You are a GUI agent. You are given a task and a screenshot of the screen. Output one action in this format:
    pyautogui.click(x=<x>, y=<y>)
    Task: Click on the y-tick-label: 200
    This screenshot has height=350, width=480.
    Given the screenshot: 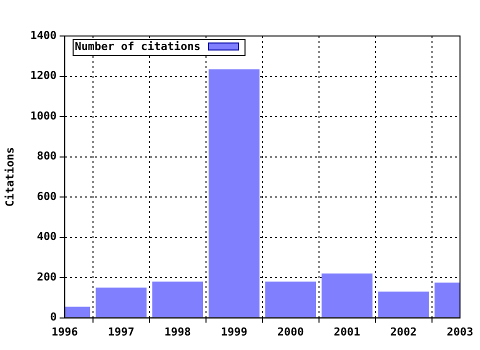 What is the action you would take?
    pyautogui.click(x=46, y=277)
    